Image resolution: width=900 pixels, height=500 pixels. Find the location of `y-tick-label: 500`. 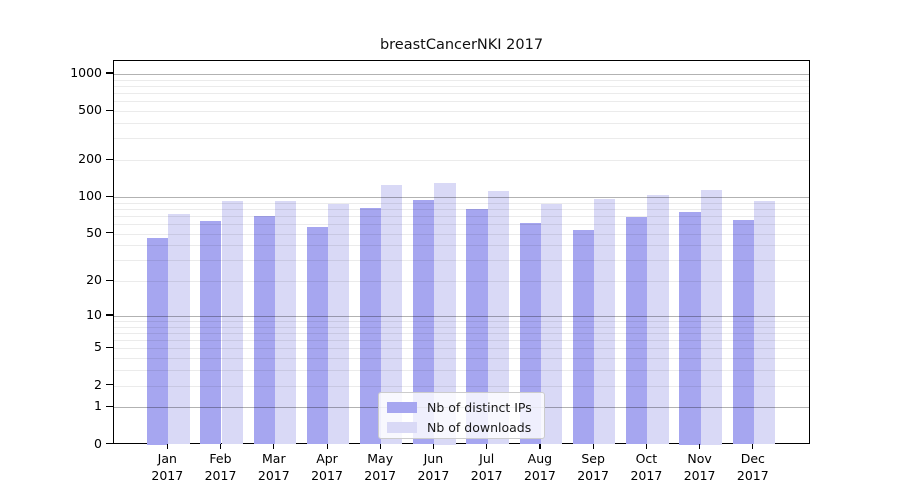

y-tick-label: 500 is located at coordinates (90, 110).